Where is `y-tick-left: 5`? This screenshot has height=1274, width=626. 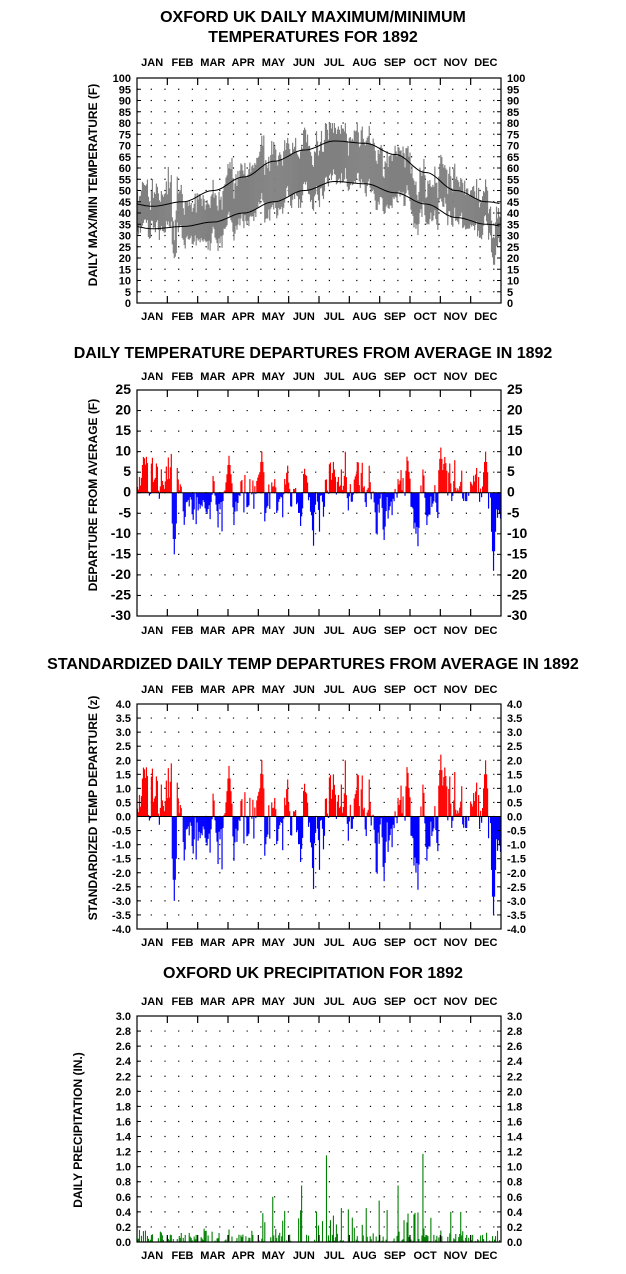 y-tick-left: 5 is located at coordinates (127, 471).